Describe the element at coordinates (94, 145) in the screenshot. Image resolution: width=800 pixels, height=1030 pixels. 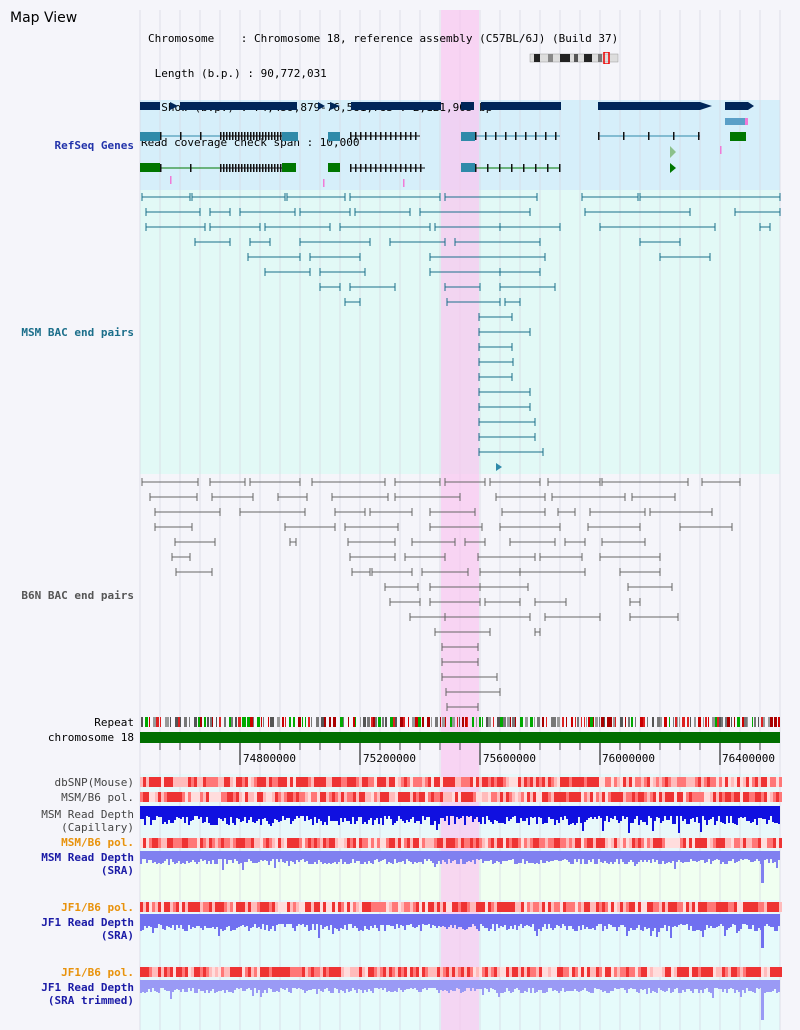
I see `track-label-refseq: RefSeq Genes` at that location.